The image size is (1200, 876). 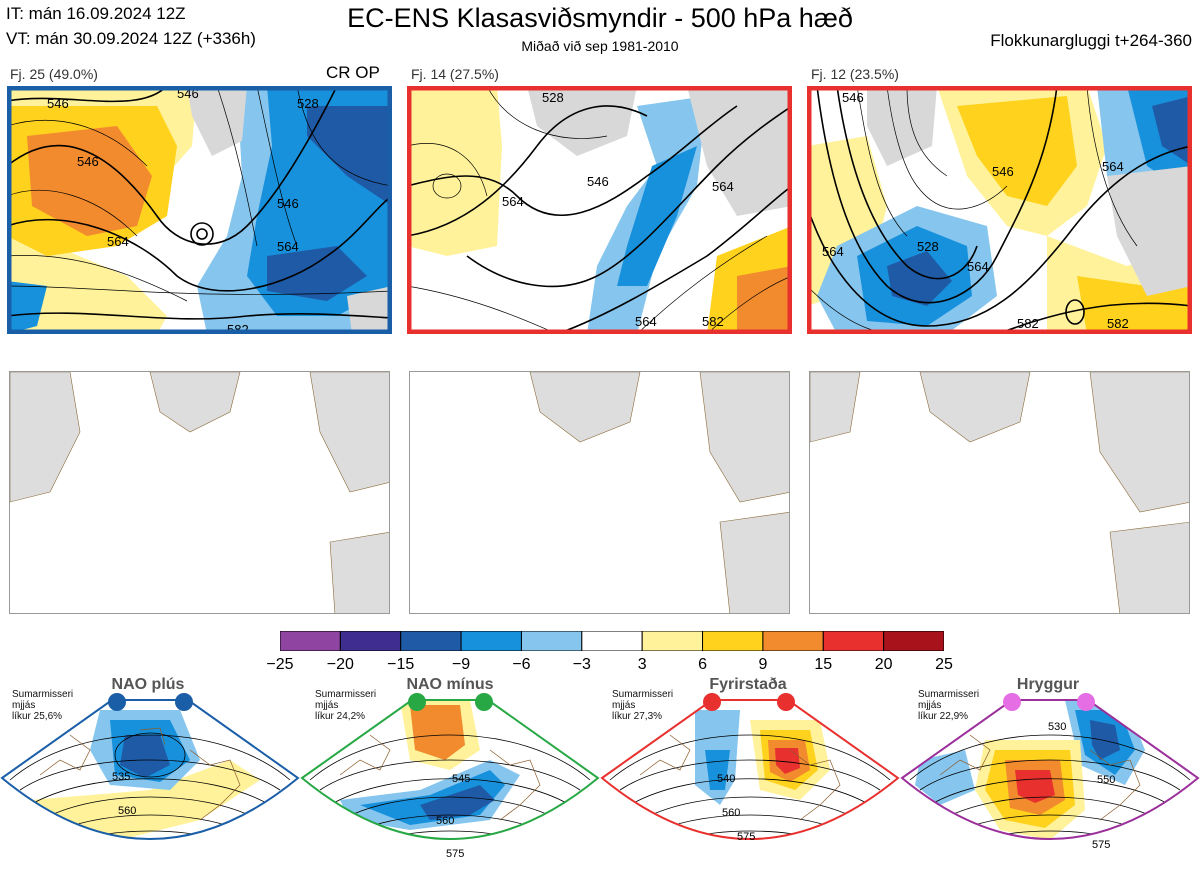 I want to click on cluster-3-border, so click(x=999, y=210).